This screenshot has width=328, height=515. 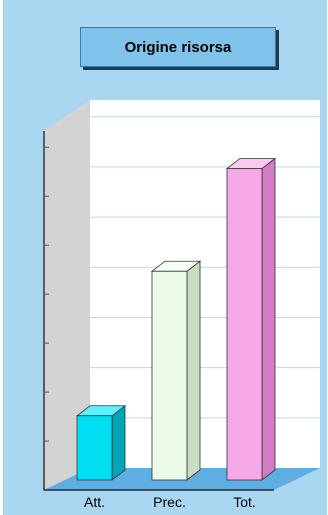 What do you see at coordinates (94, 502) in the screenshot?
I see `x-tick-label: Att.` at bounding box center [94, 502].